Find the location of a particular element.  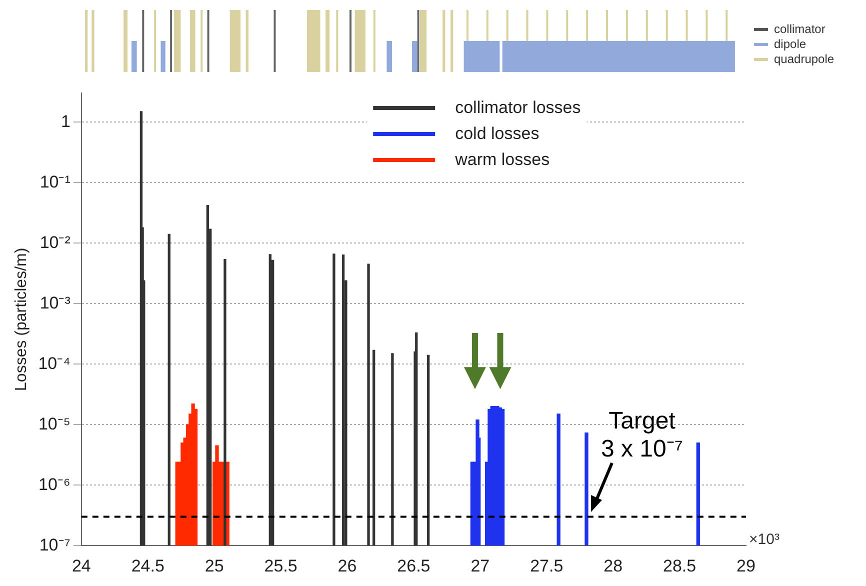

y-tick-label: 10⁻³ is located at coordinates (55, 302).